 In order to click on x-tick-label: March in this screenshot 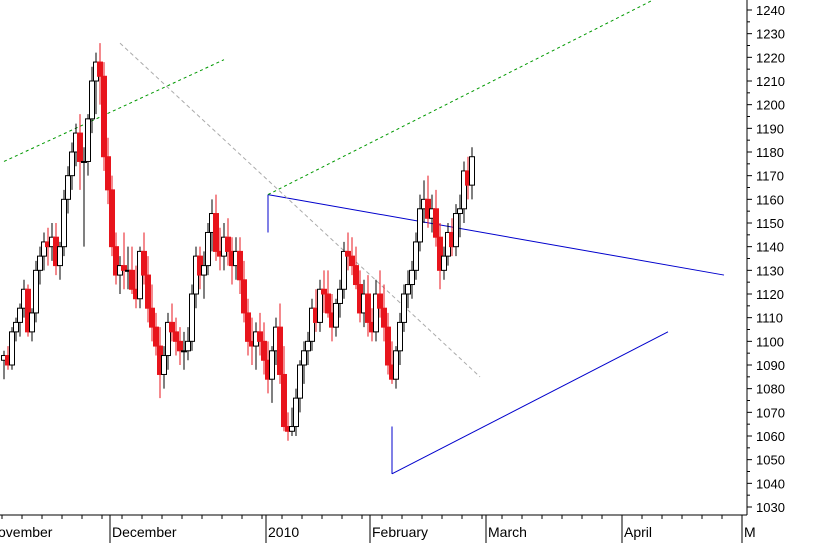, I will do `click(507, 532)`.